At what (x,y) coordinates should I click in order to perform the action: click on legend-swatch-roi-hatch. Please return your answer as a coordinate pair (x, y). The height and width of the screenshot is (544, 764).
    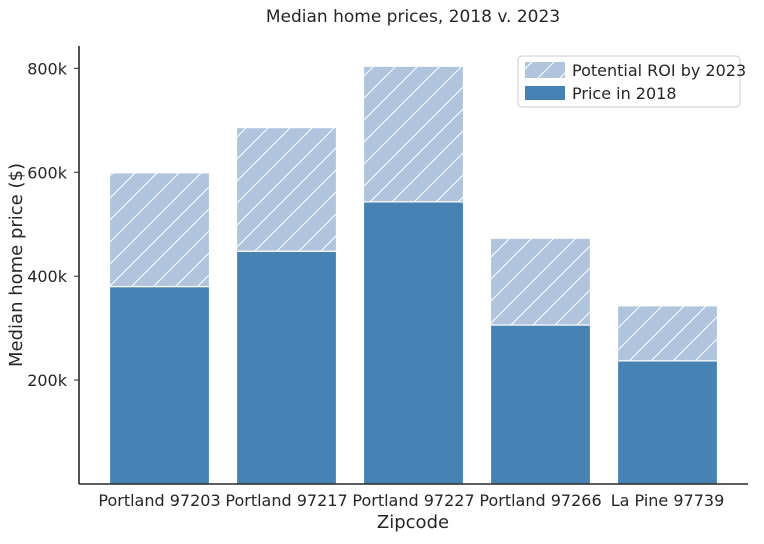
    Looking at the image, I should click on (545, 70).